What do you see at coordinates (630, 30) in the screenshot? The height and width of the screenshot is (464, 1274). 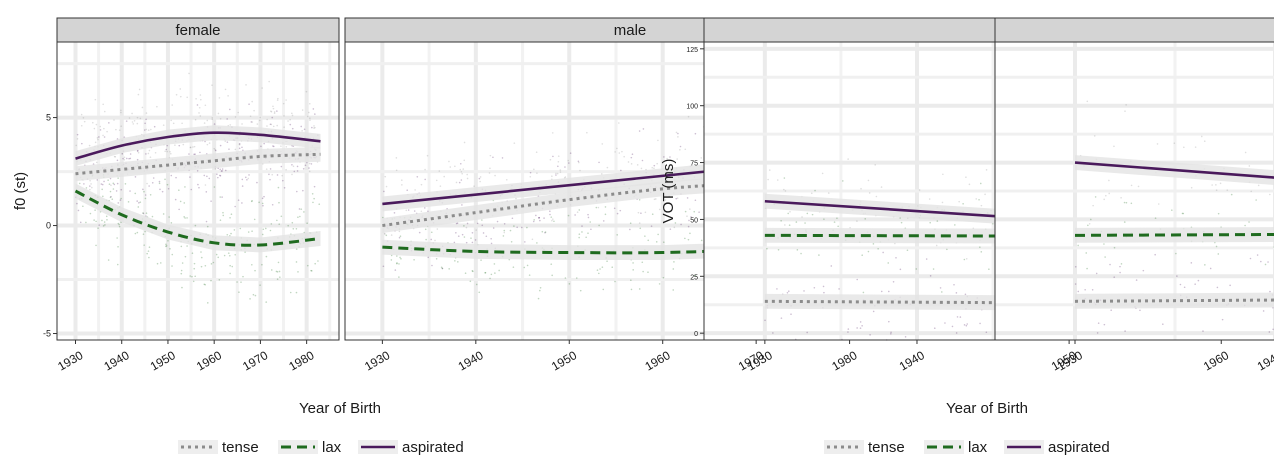 I see `facet-strip-label: male` at bounding box center [630, 30].